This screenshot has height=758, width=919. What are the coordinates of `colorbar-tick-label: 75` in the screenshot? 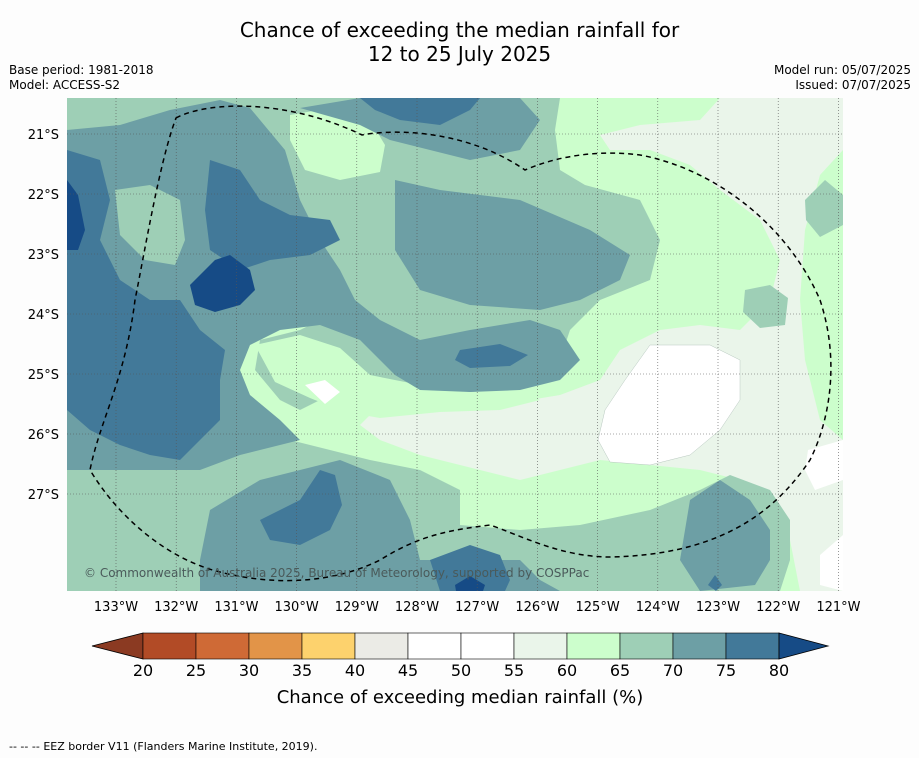 It's located at (726, 670).